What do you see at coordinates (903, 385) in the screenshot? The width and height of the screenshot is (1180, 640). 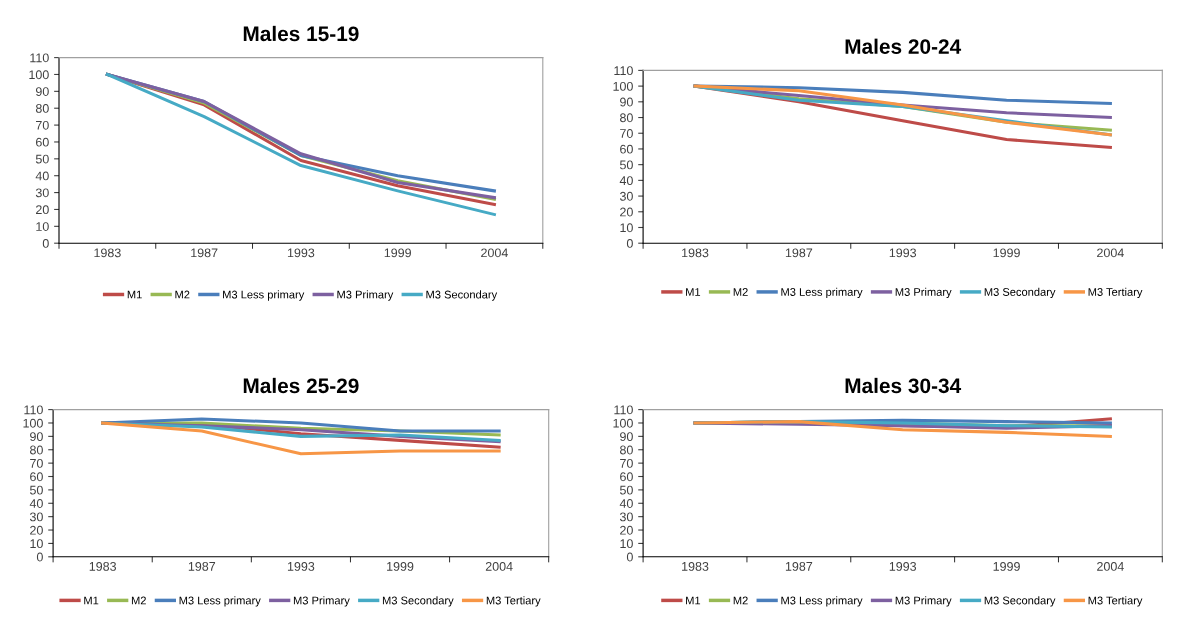 I see `chart-title: Males 30-34` at bounding box center [903, 385].